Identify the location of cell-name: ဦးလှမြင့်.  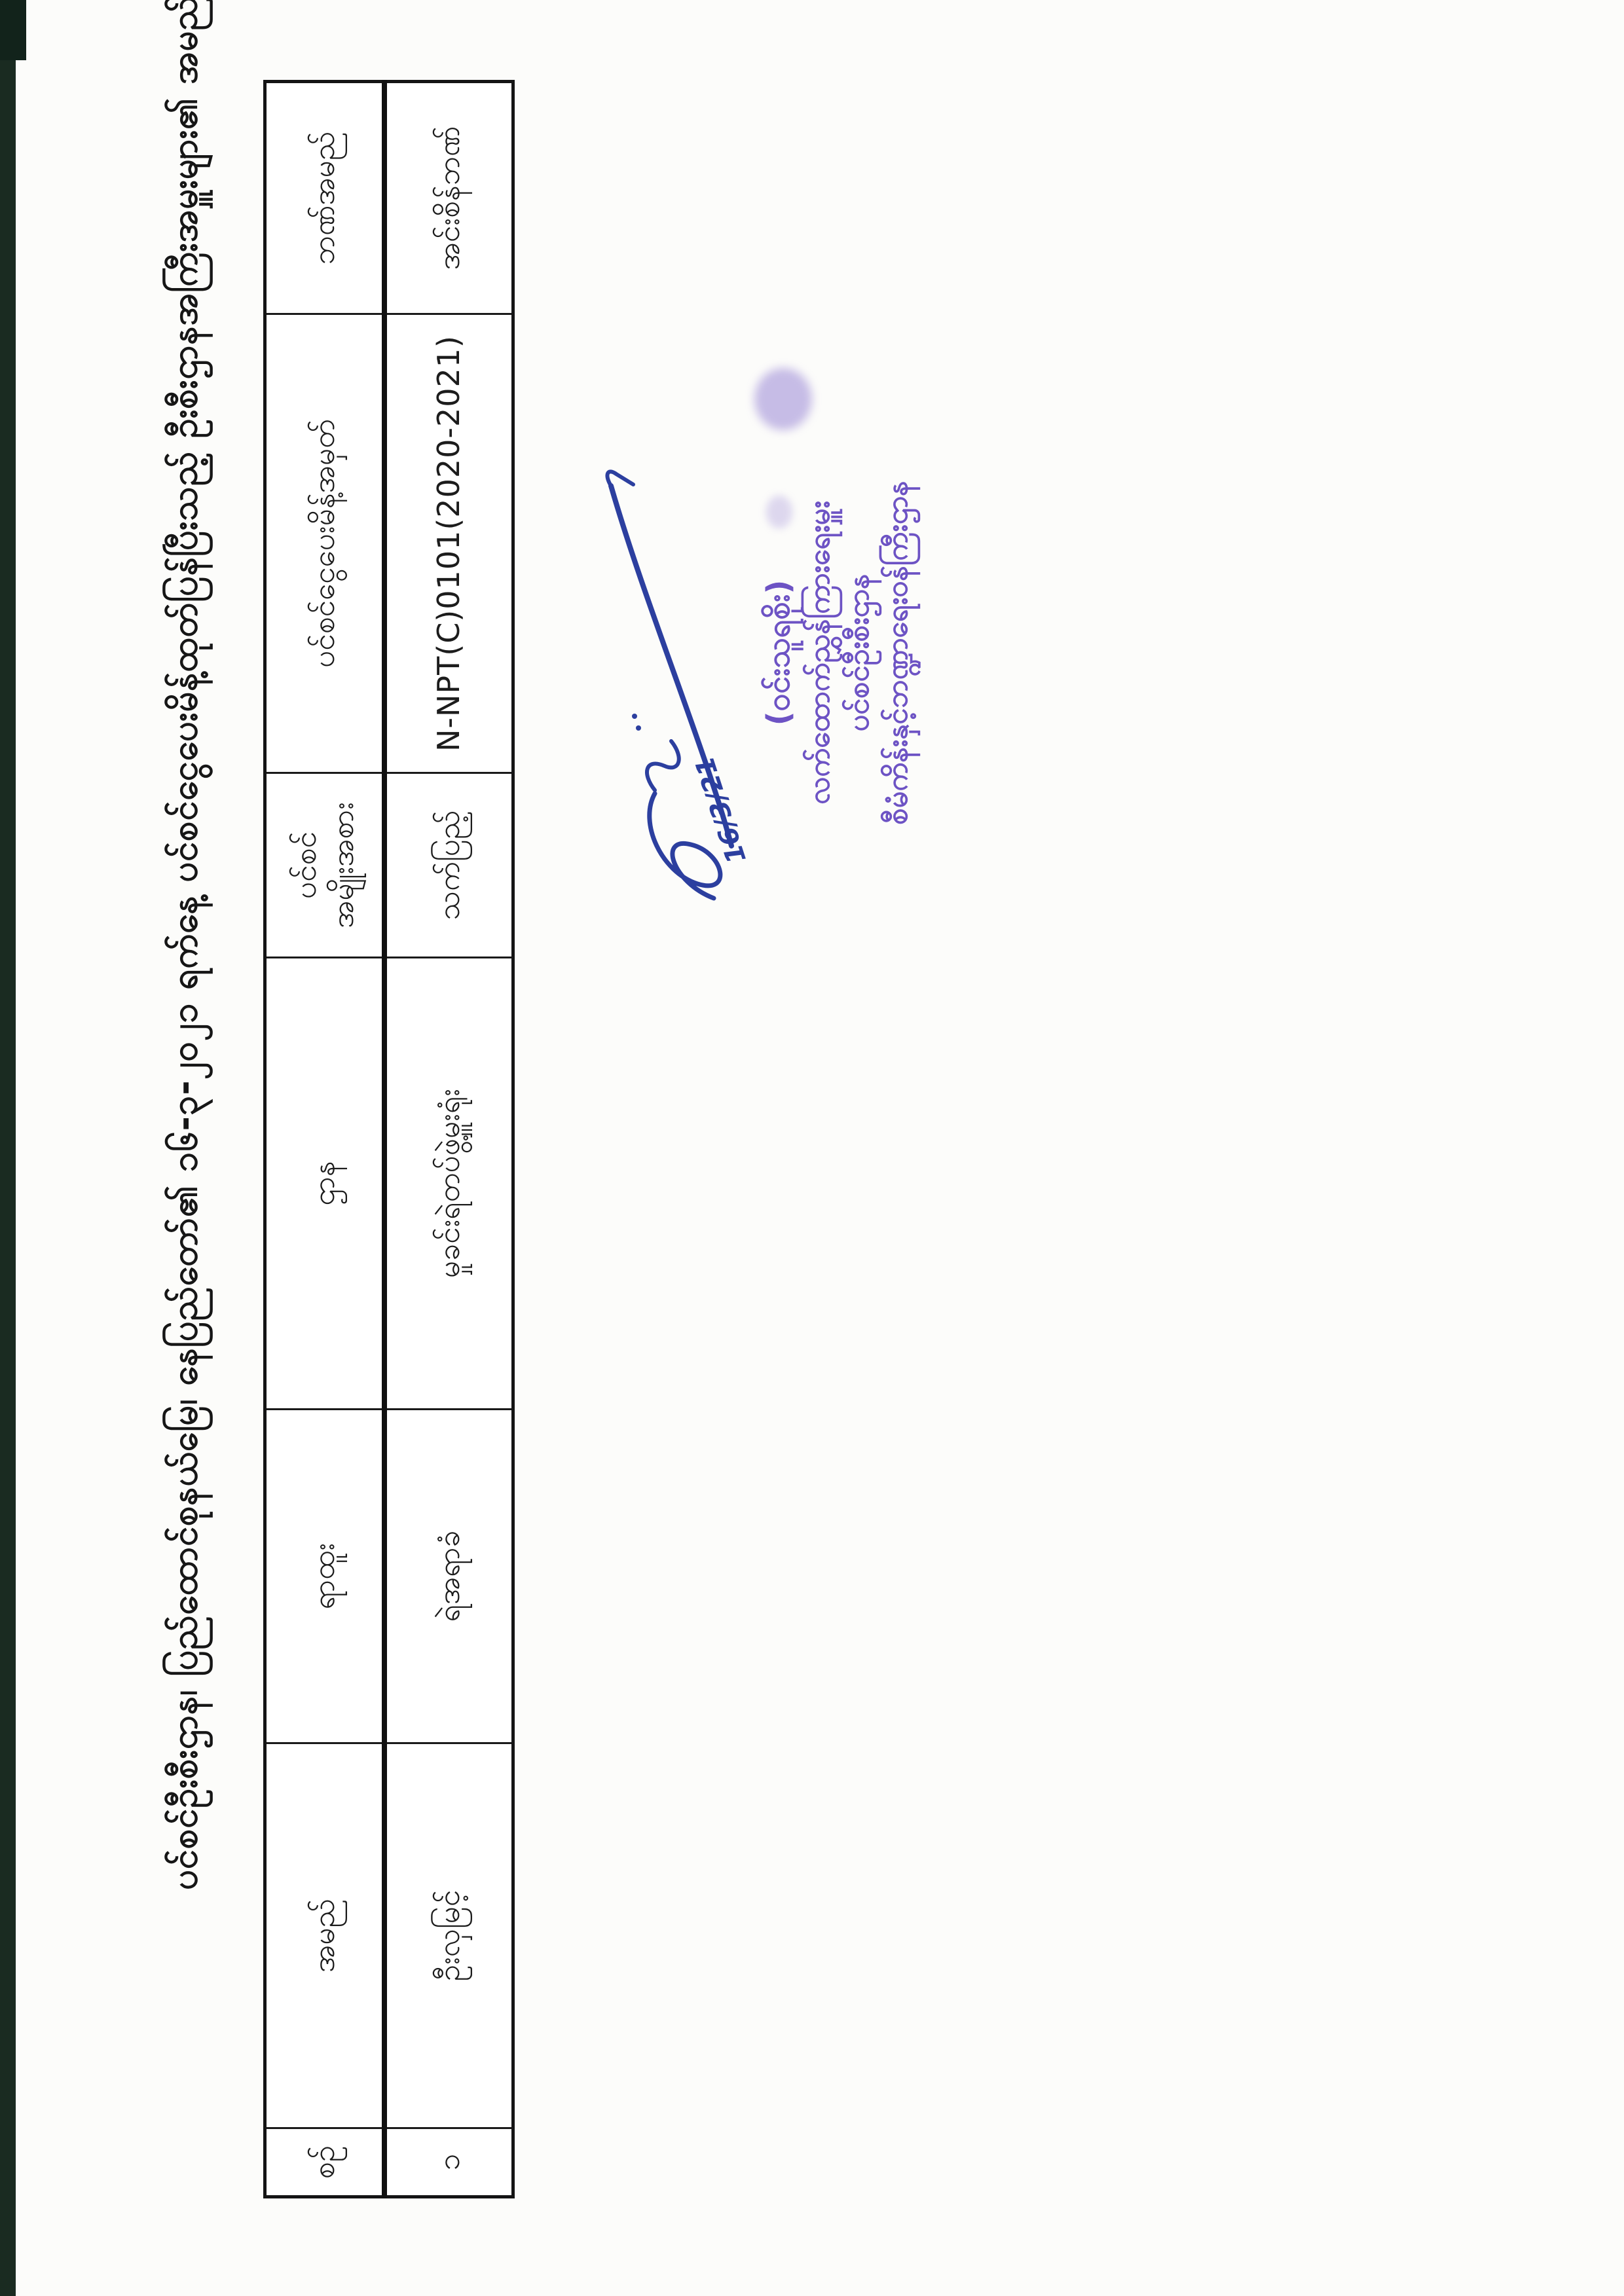
(448, 1935).